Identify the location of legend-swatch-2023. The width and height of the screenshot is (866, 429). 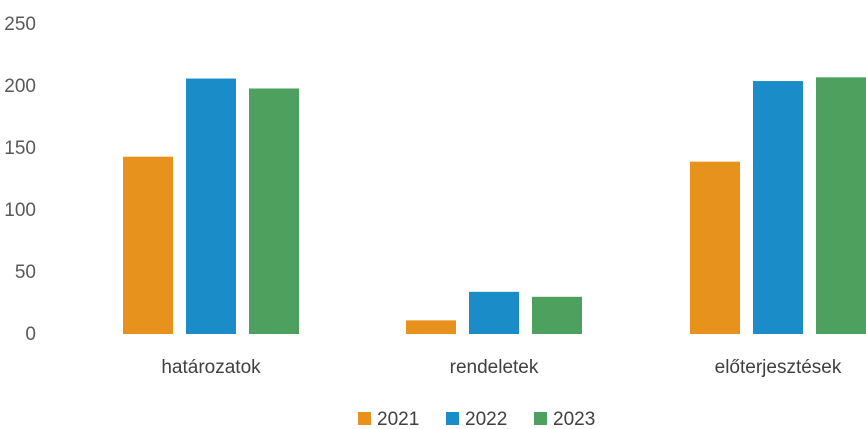
(540, 418).